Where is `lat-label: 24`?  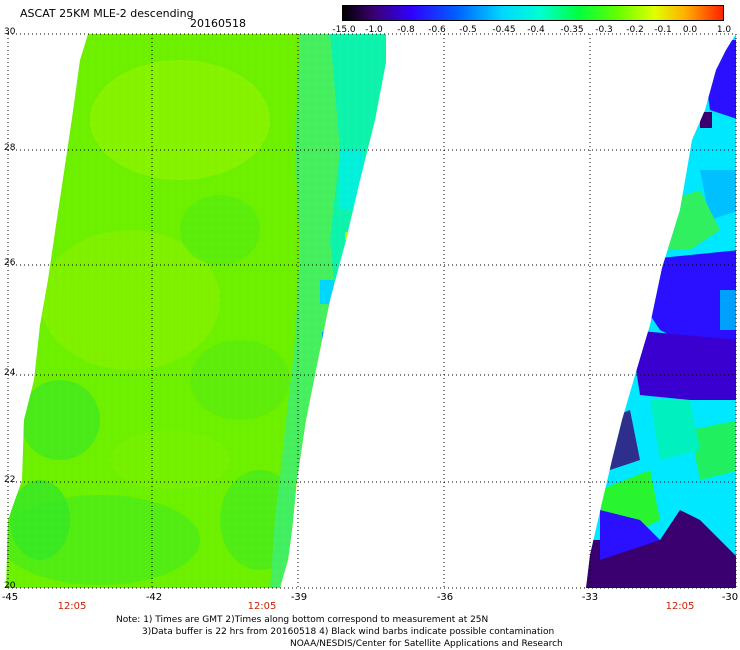 lat-label: 24 is located at coordinates (10, 373).